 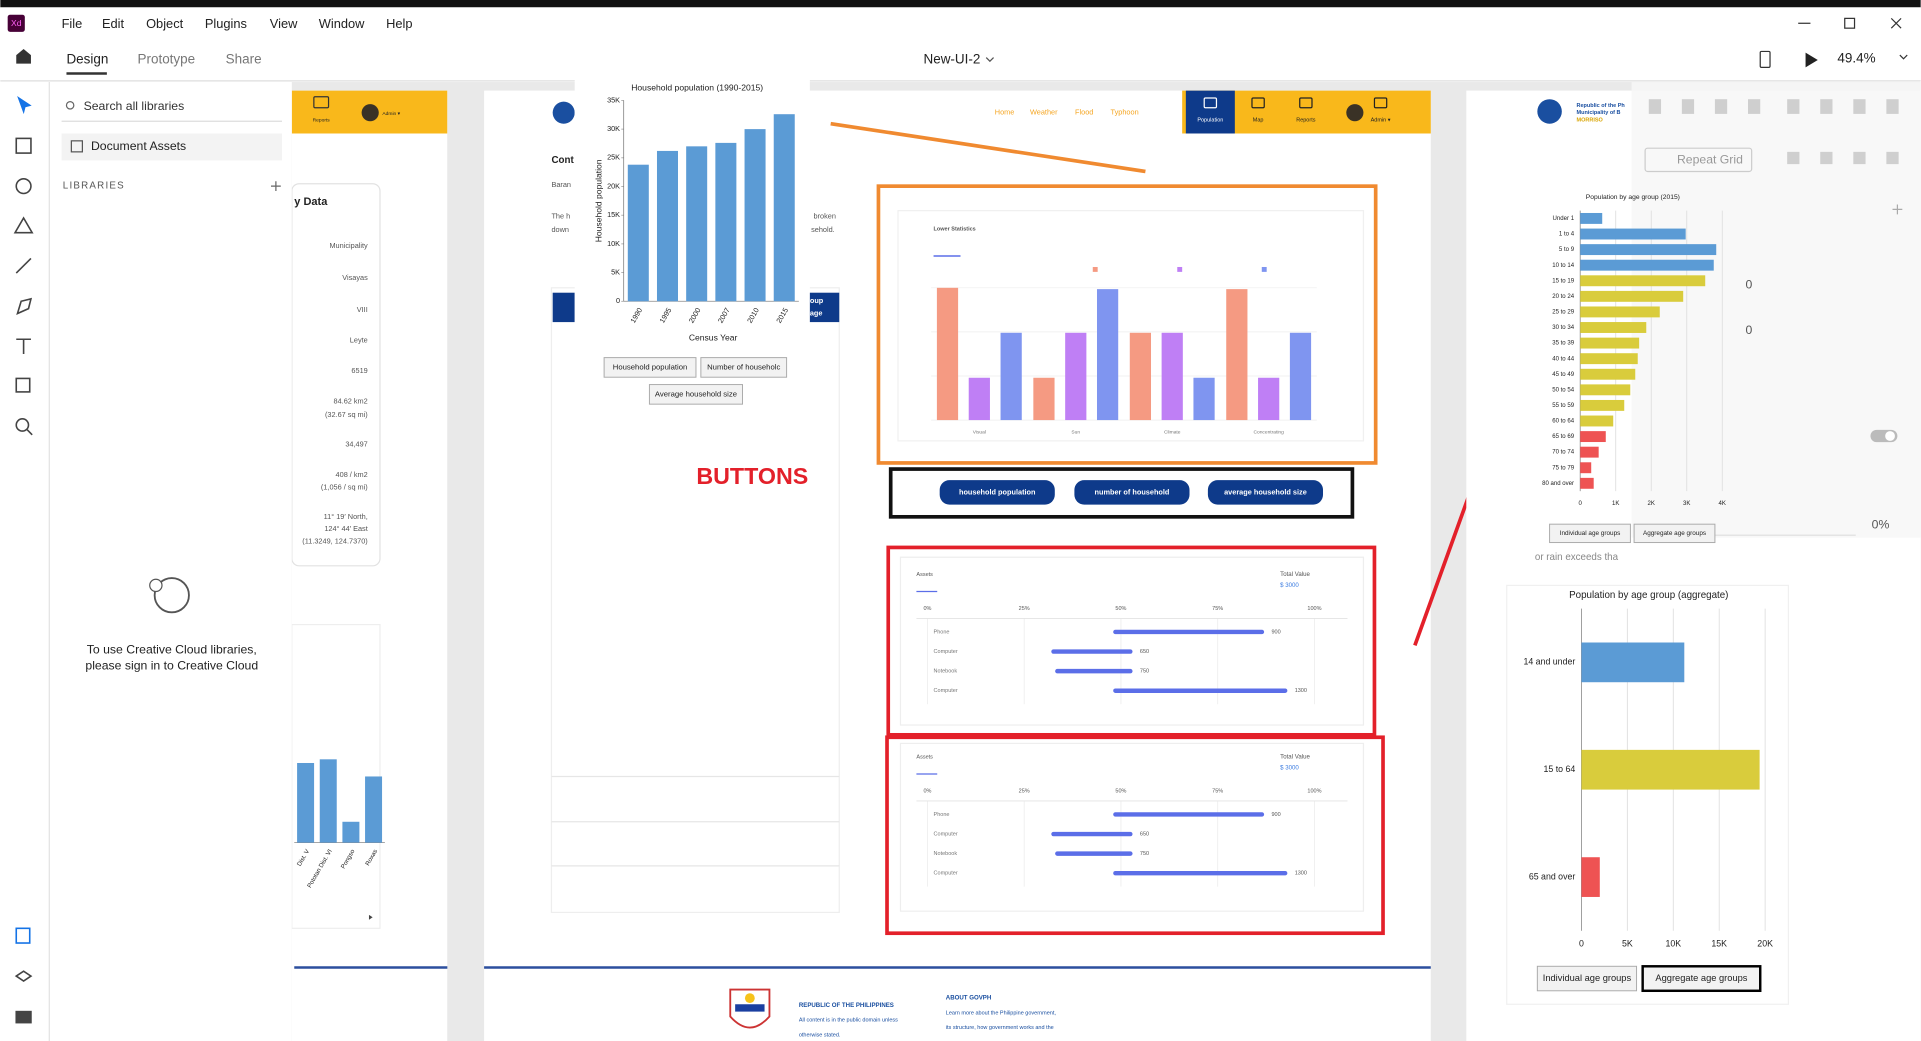 I want to click on x-tick-label: 0%, so click(x=927, y=792).